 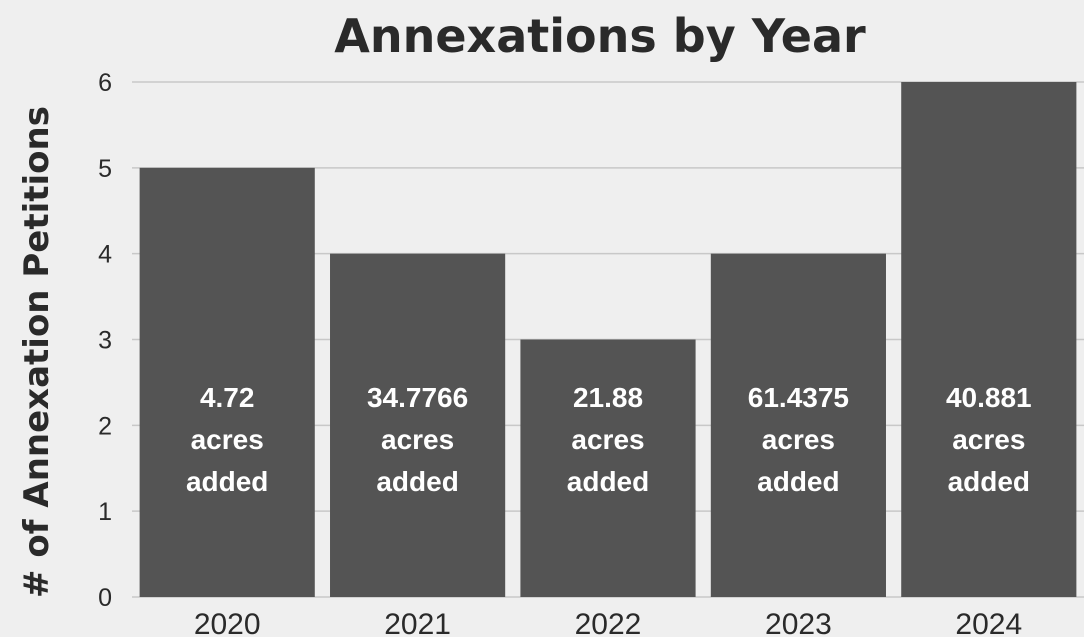 I want to click on data-label-2024: 40.881 acres added, so click(x=989, y=439).